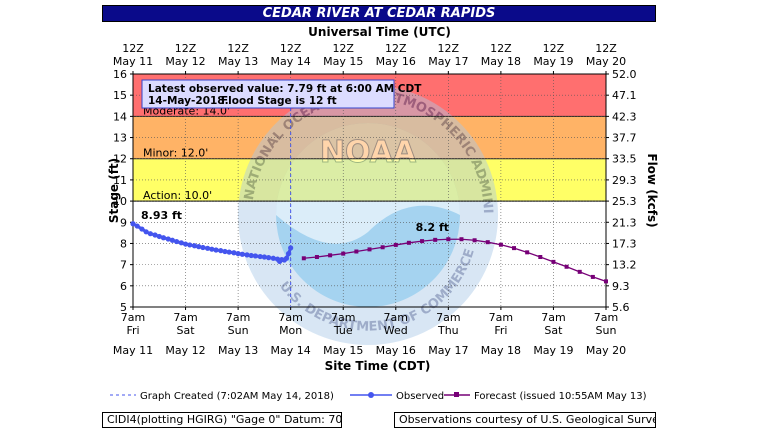 This screenshot has height=432, width=758. I want to click on info-box-line2-rest: Flood Stage is 12 ft, so click(279, 101).